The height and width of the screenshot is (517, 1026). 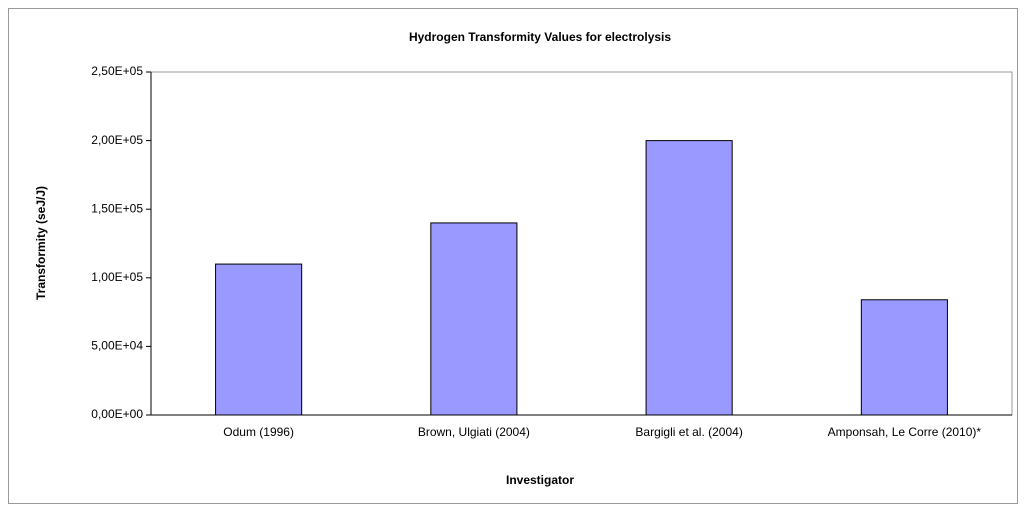 I want to click on y-tick-label: 1,00E+05, so click(x=117, y=277).